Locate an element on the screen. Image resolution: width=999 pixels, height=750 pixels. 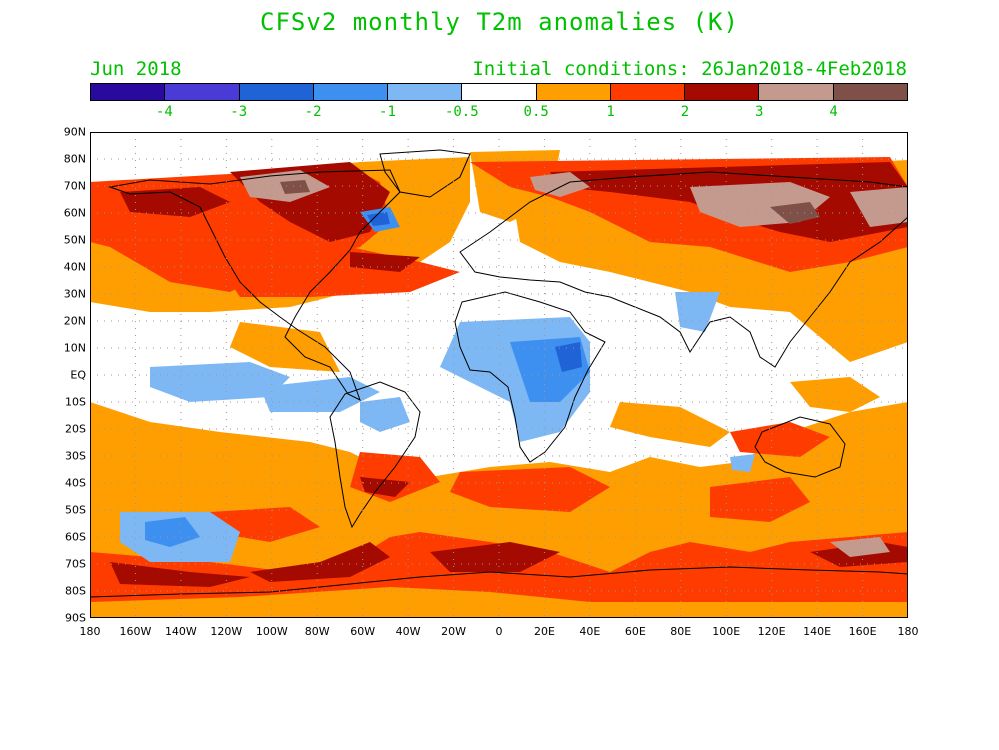
latitude-label: 90N is located at coordinates (74, 132).